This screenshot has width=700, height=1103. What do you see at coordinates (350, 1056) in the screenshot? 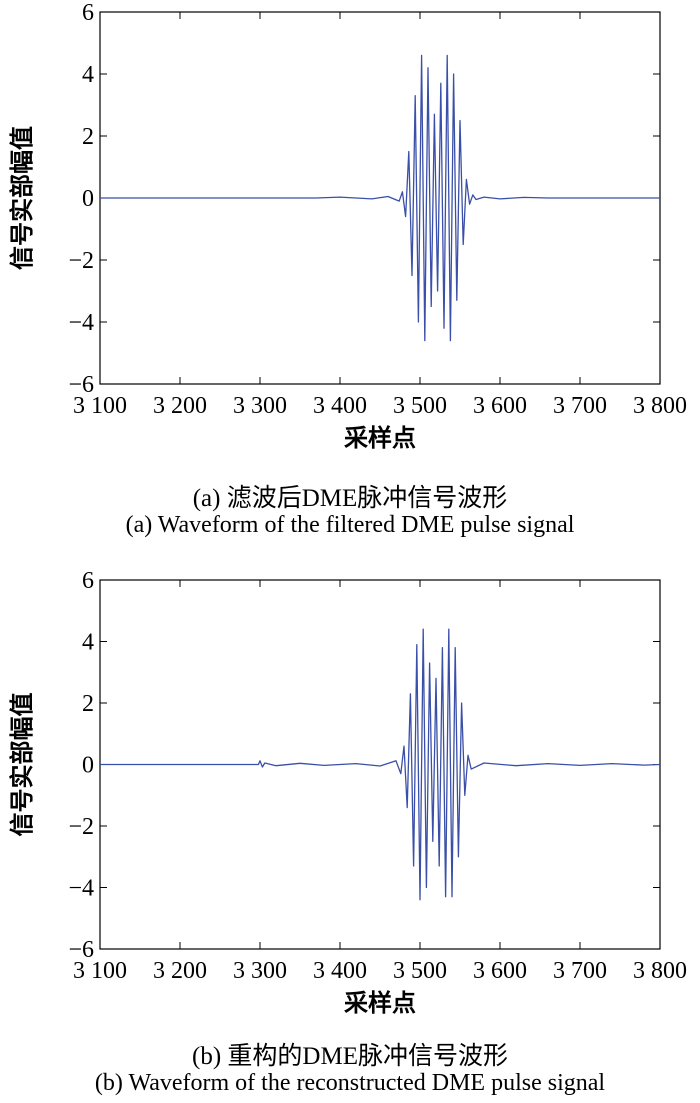
I see `caption-b-cn: (b) 重构的DME脉冲信号波形` at bounding box center [350, 1056].